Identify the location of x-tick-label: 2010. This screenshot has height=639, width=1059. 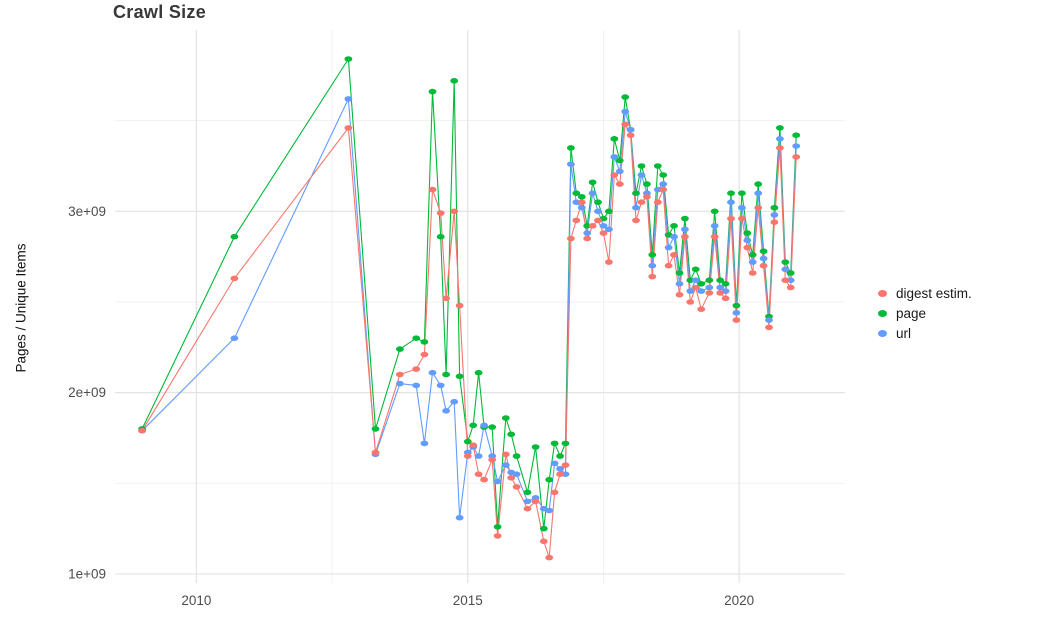
(196, 600).